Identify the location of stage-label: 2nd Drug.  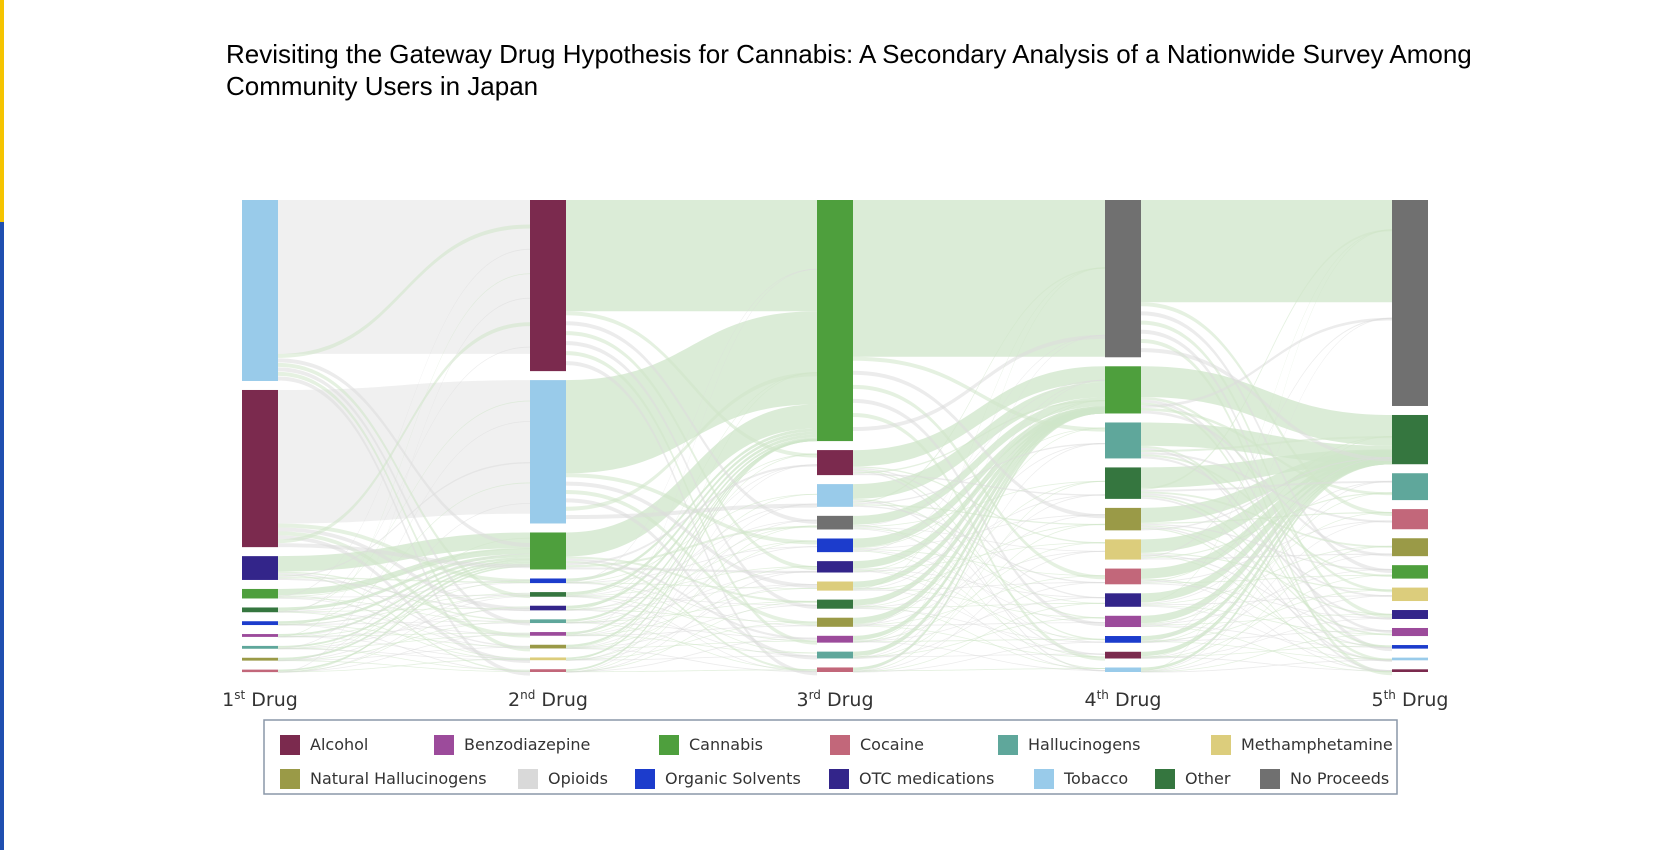
(548, 699).